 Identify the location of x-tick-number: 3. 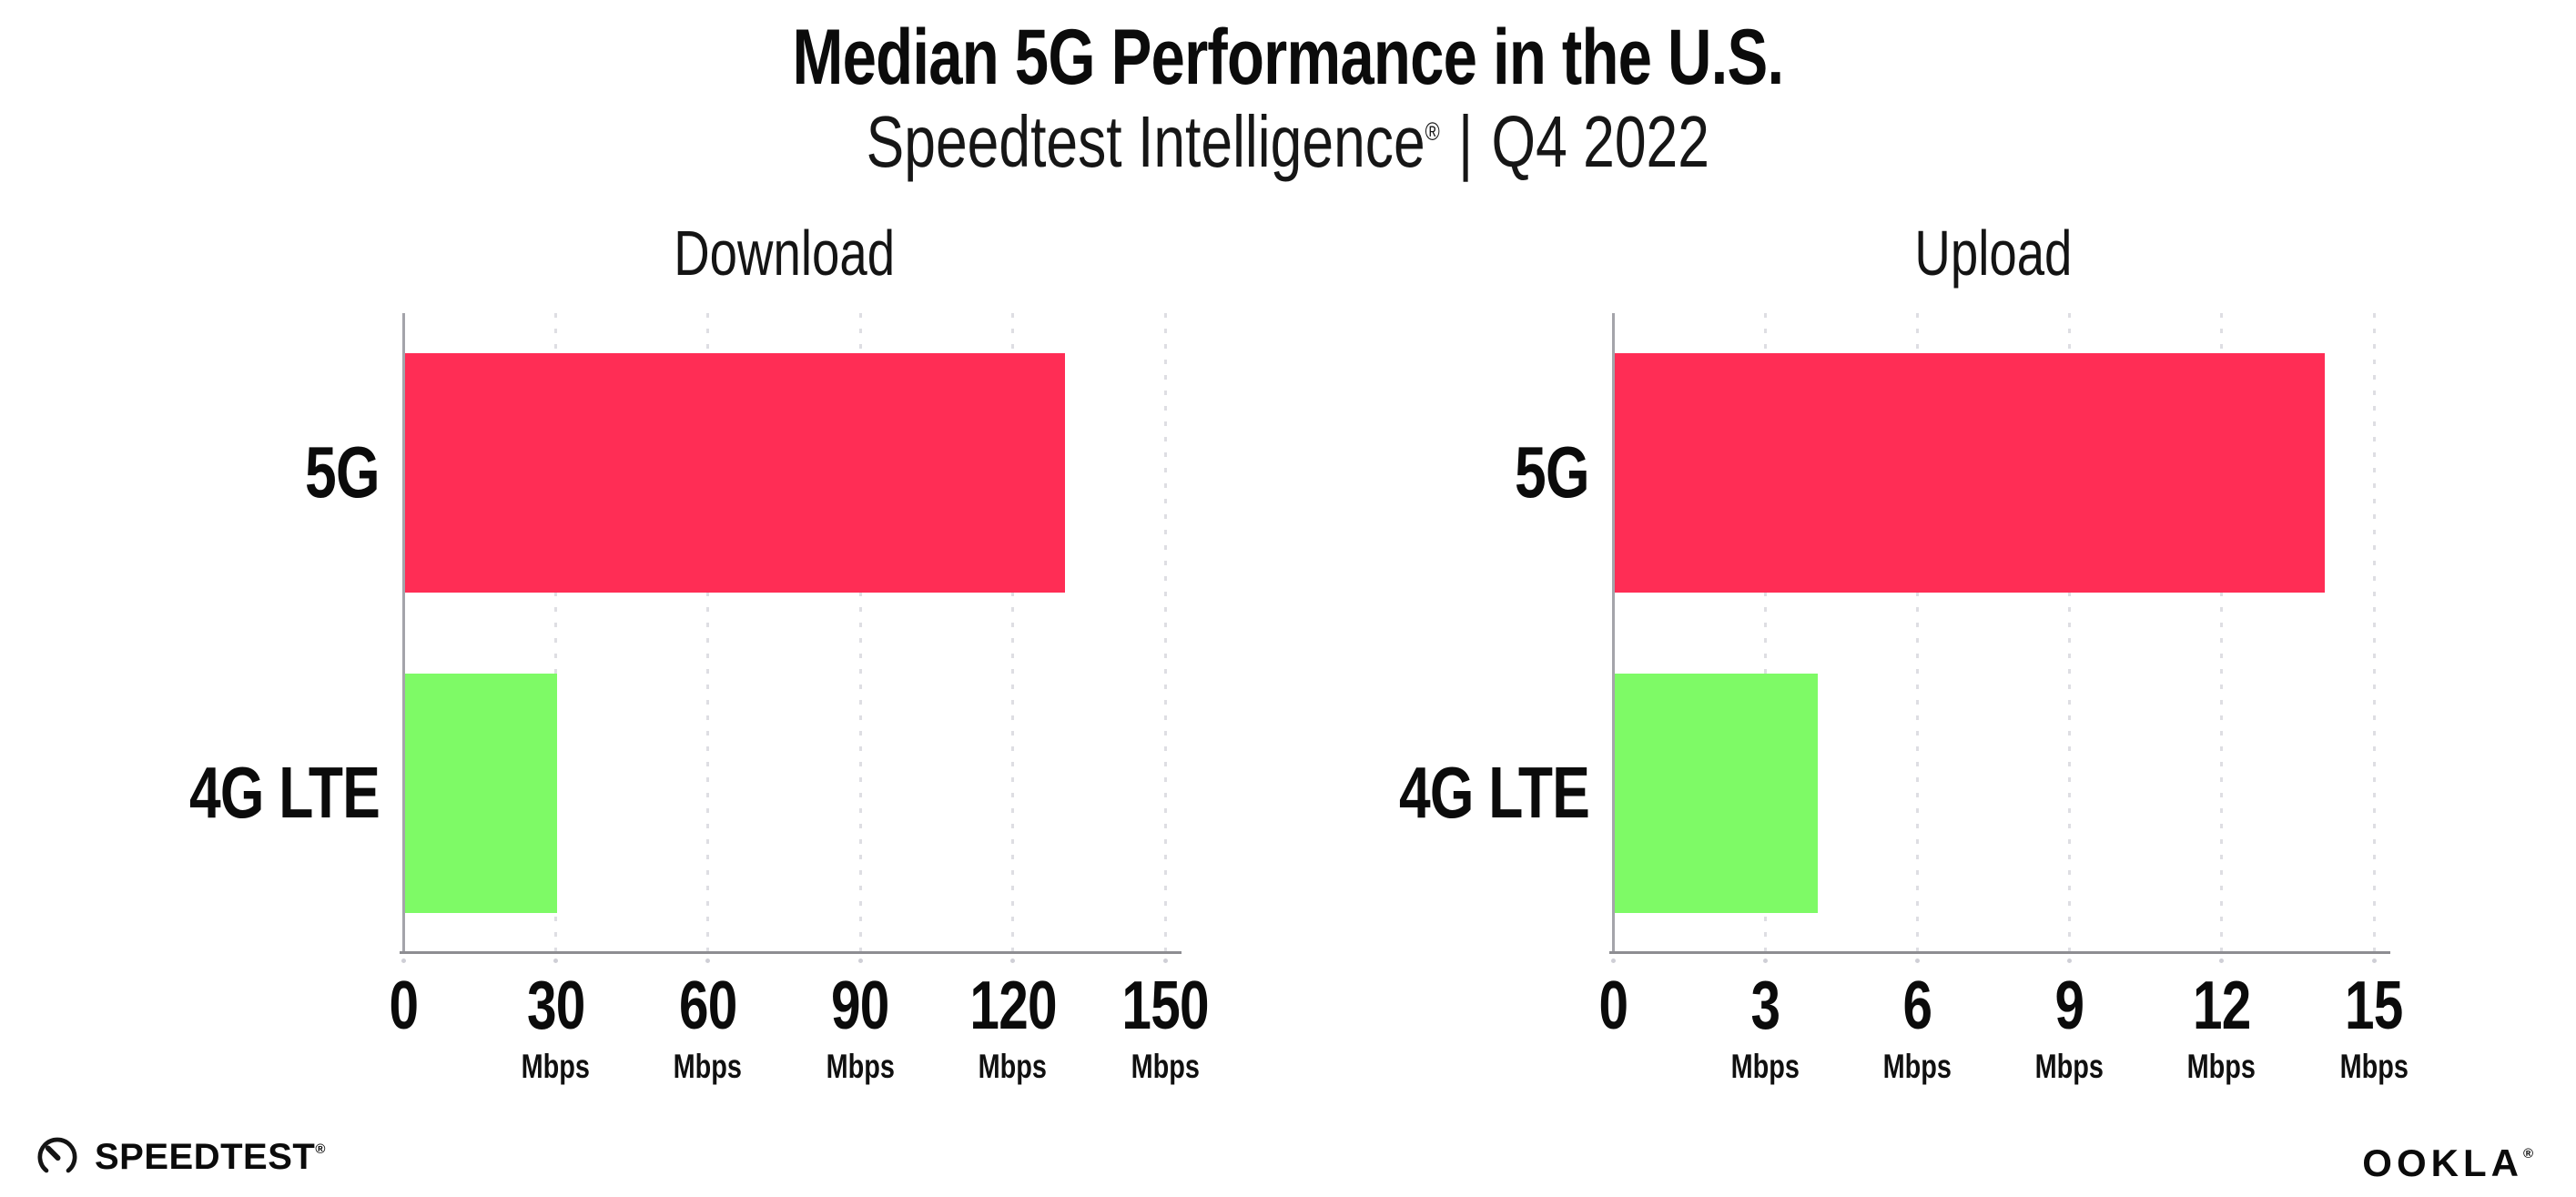
(1765, 1005).